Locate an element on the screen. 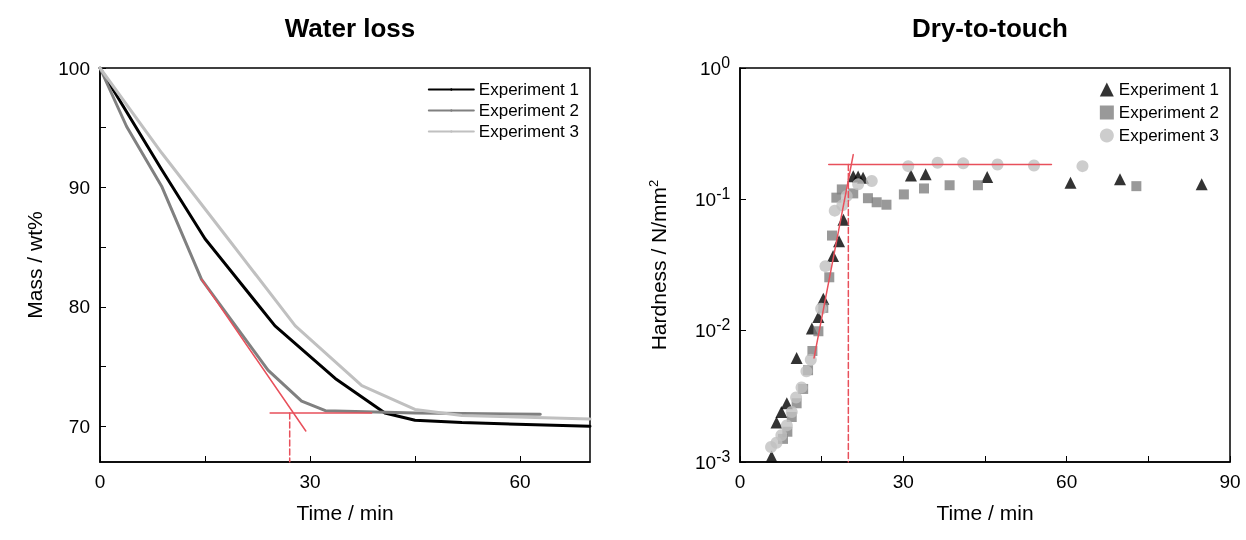 This screenshot has height=540, width=1246. y-tick-label: 80 is located at coordinates (79, 307).